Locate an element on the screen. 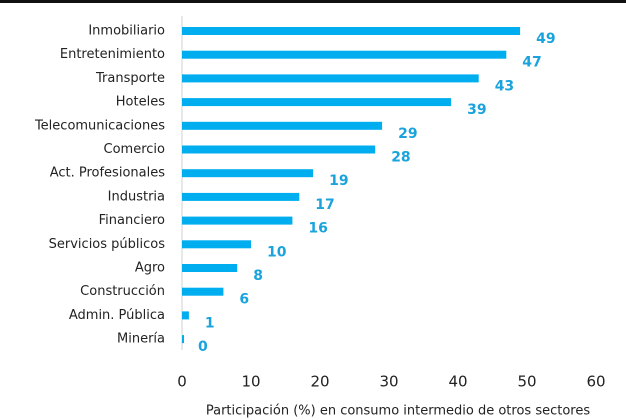 Image resolution: width=626 pixels, height=420 pixels. y-tick-label: Servicios públicos is located at coordinates (107, 244).